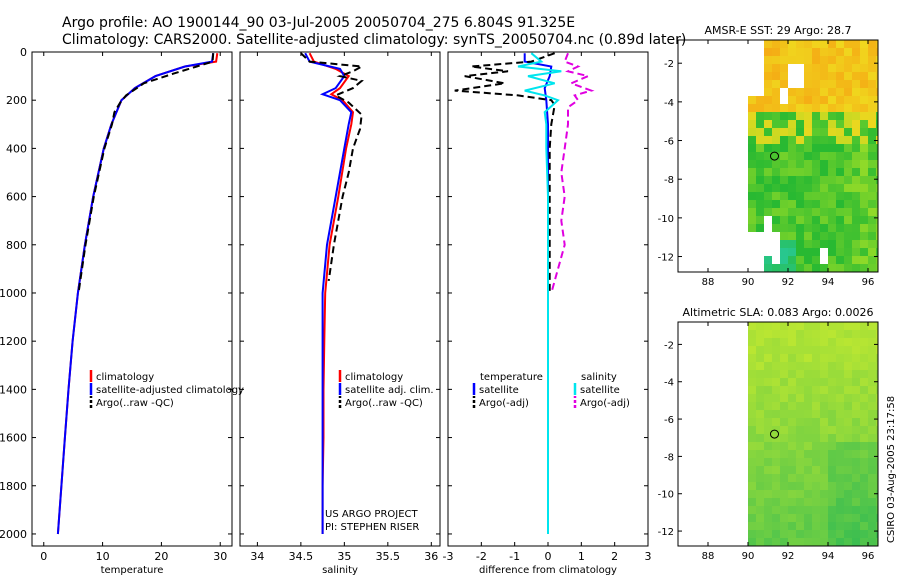 This screenshot has width=900, height=580. What do you see at coordinates (333, 167) in the screenshot?
I see `series-line-argo` at bounding box center [333, 167].